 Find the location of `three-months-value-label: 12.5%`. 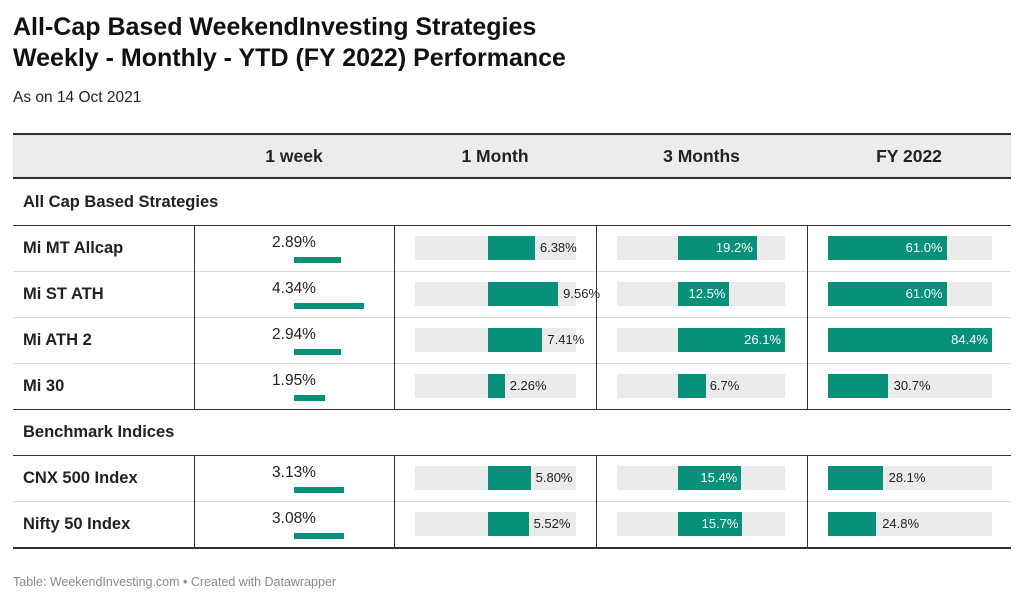

three-months-value-label: 12.5% is located at coordinates (707, 293).